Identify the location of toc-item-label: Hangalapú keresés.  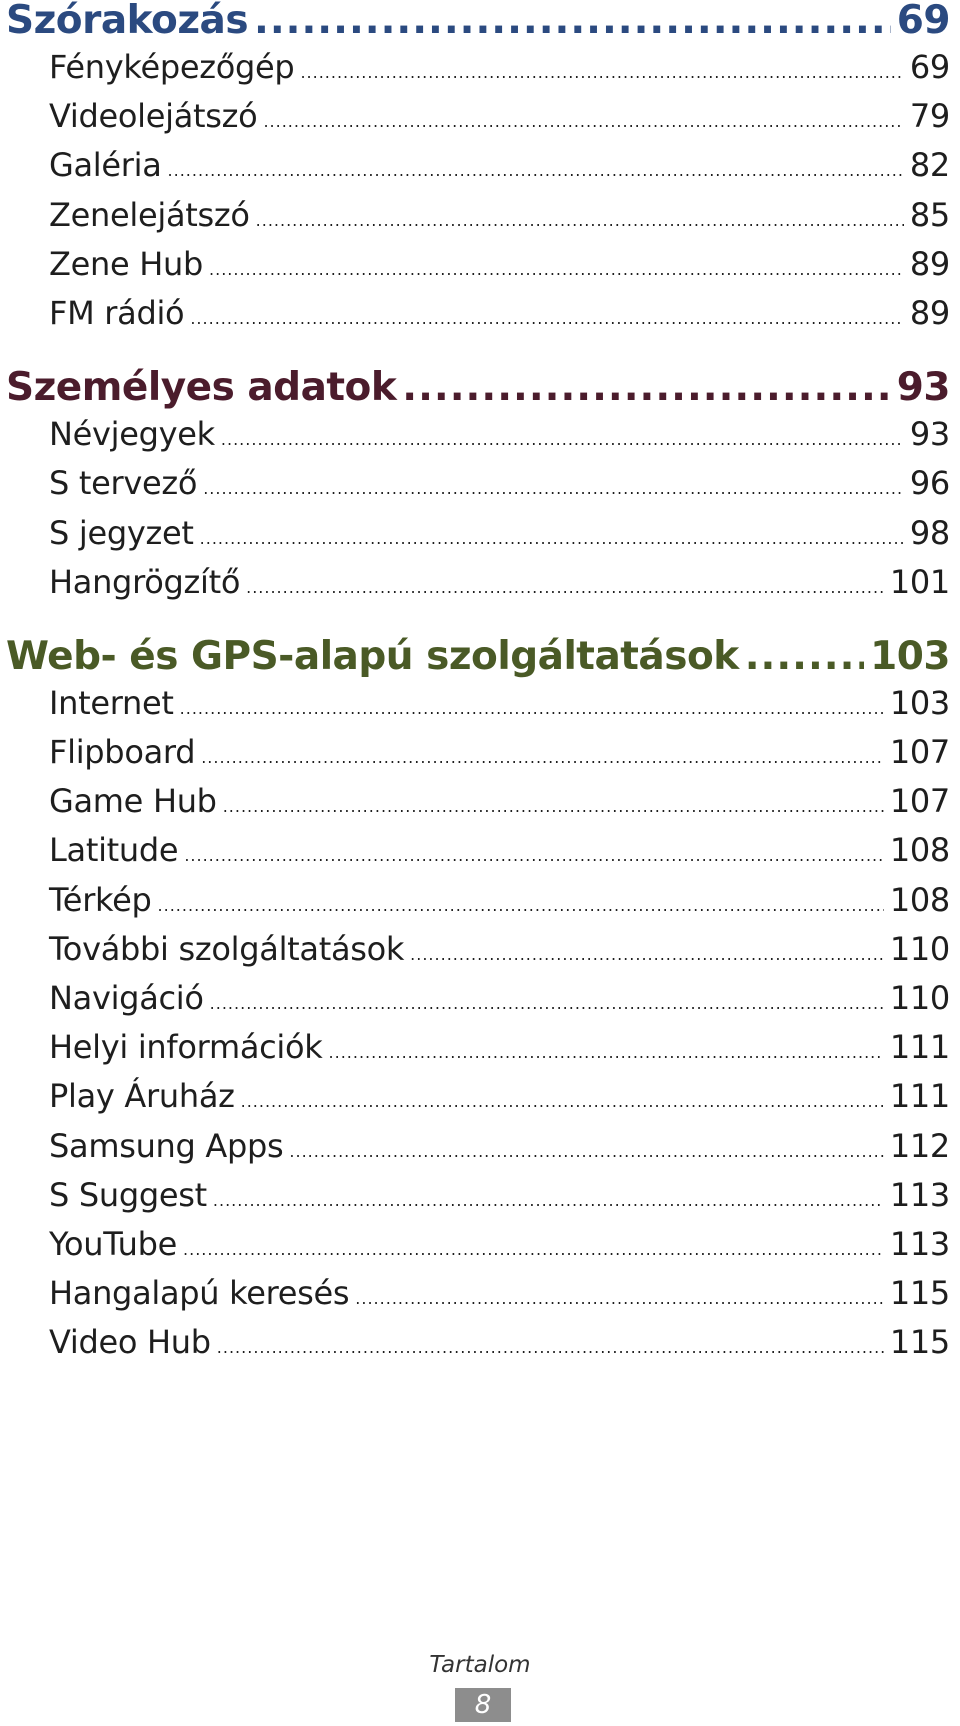
(199, 1293).